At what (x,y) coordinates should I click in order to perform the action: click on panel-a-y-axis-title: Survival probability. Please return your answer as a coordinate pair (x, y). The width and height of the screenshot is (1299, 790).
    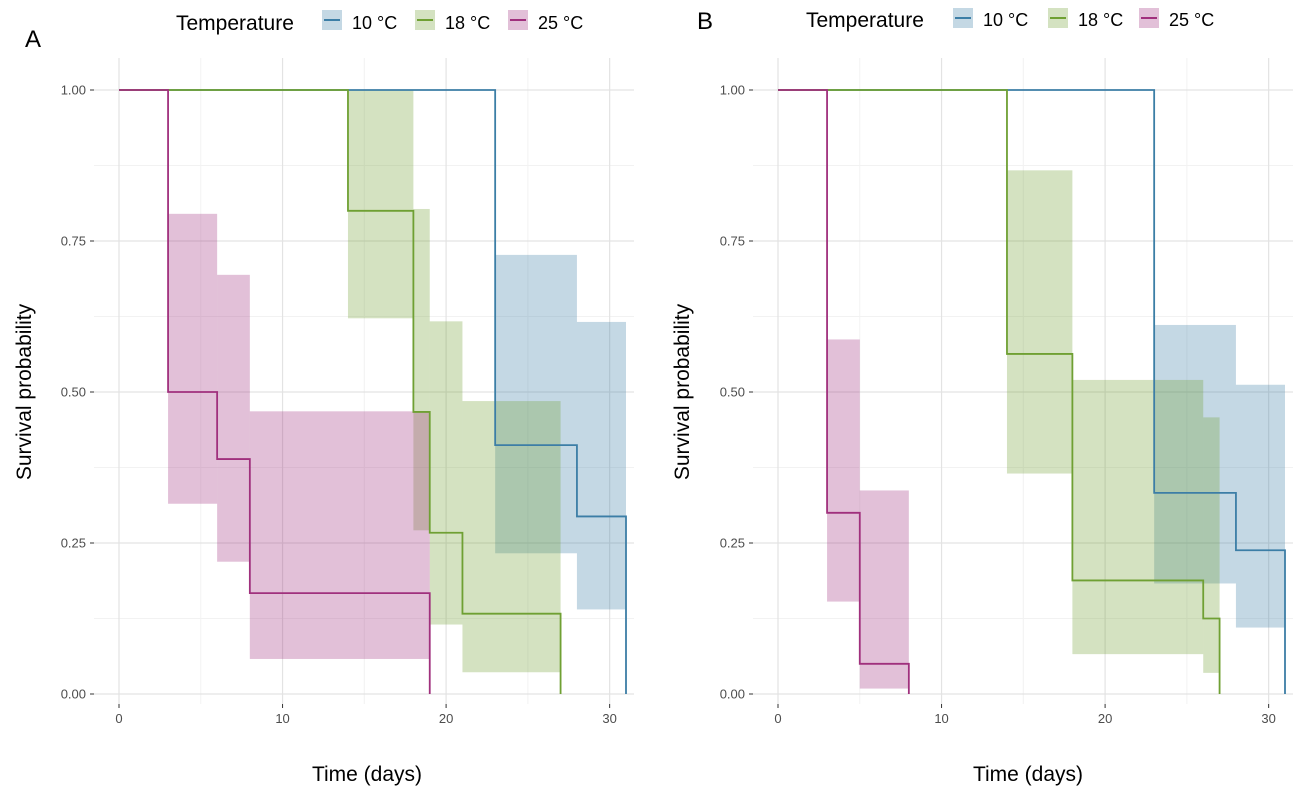
    Looking at the image, I should click on (24, 391).